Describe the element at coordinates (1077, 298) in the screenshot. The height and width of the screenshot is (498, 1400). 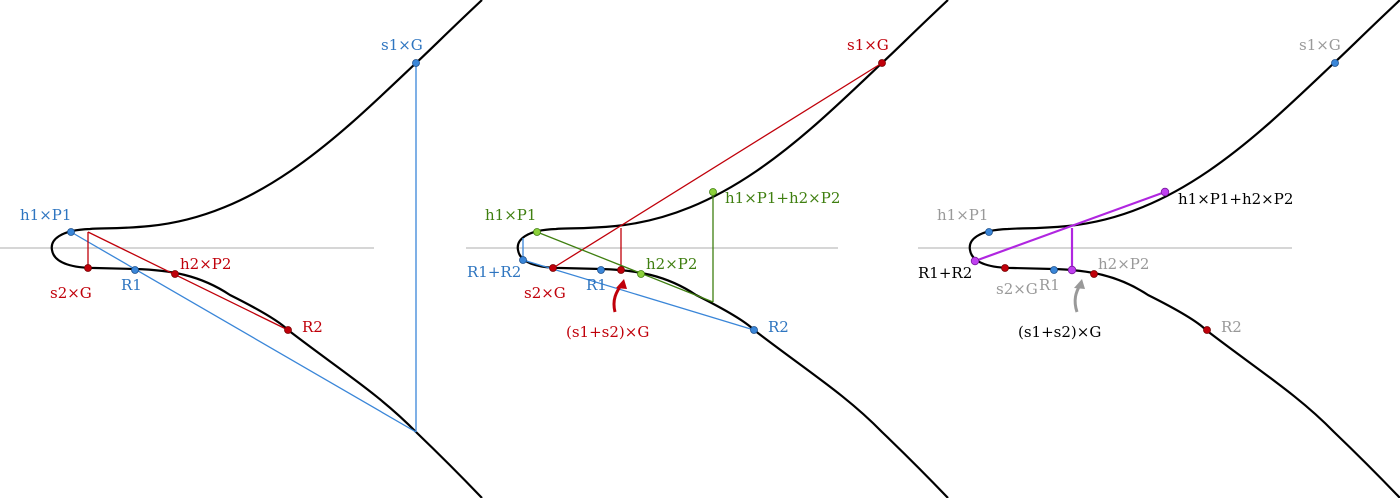
I see `arrow` at that location.